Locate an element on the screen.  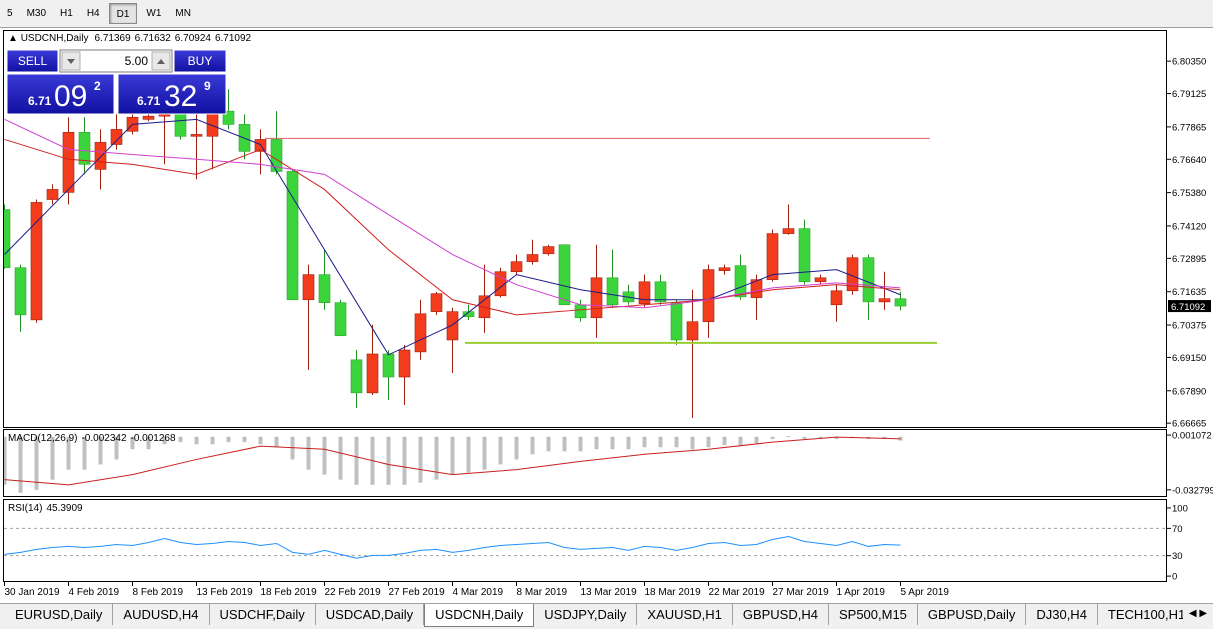
buy-button is located at coordinates (200, 61).